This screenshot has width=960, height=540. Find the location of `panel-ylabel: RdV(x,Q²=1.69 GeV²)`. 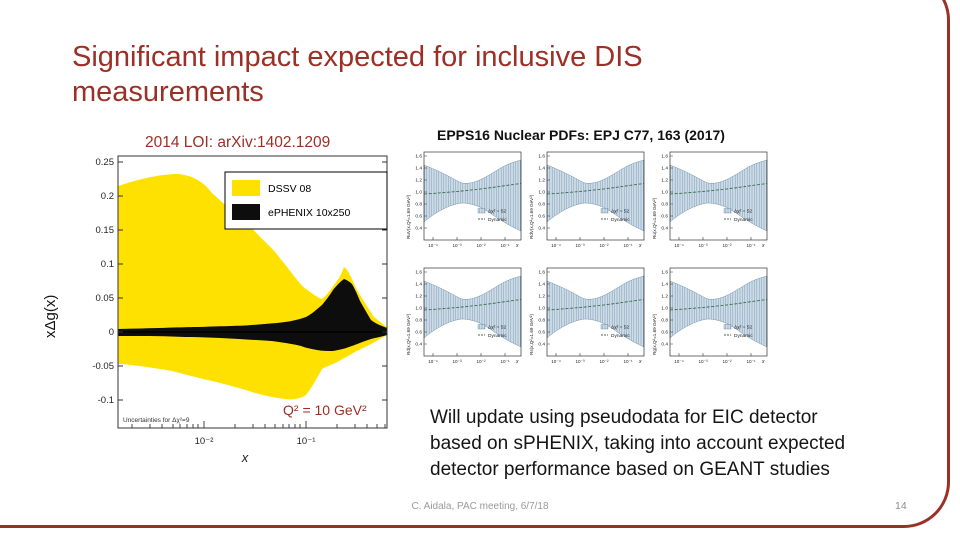

panel-ylabel: RdV(x,Q²=1.69 GeV²) is located at coordinates (531, 216).